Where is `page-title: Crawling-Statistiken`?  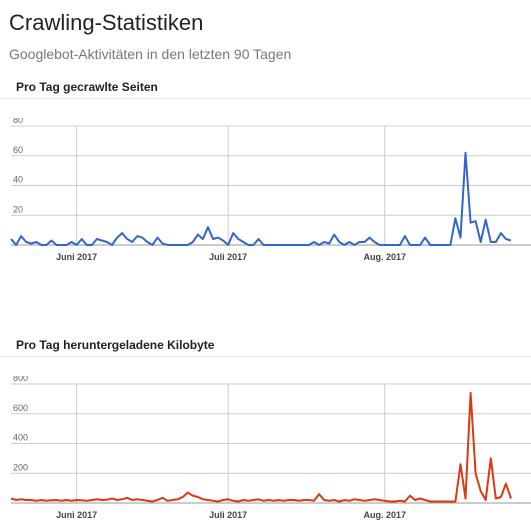
page-title: Crawling-Statistiken is located at coordinates (106, 22).